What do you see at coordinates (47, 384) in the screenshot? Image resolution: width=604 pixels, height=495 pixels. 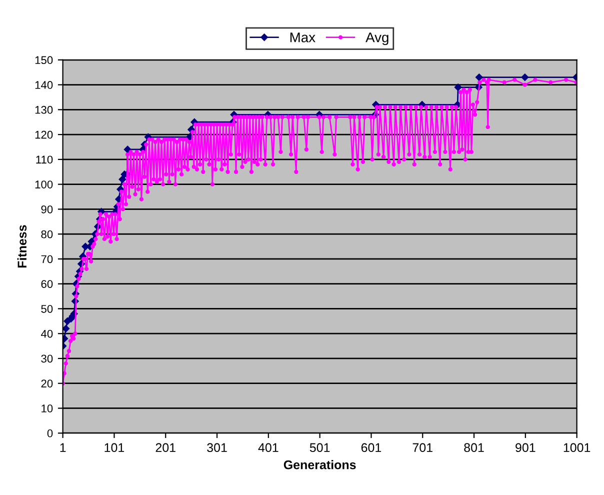 I see `y-tick-label: 20` at bounding box center [47, 384].